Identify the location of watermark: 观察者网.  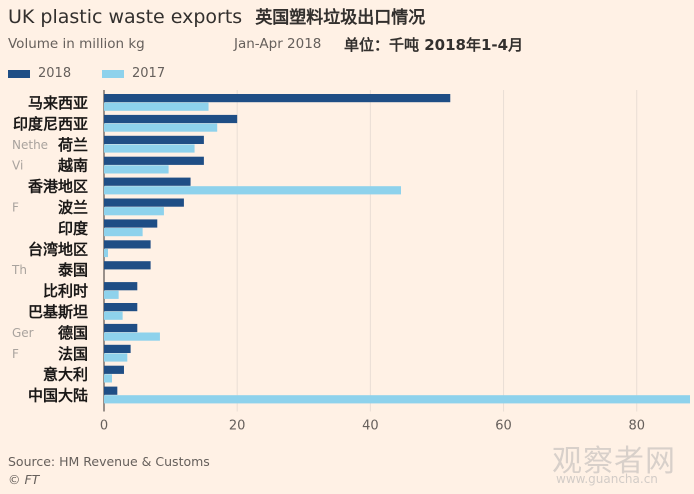
(614, 461).